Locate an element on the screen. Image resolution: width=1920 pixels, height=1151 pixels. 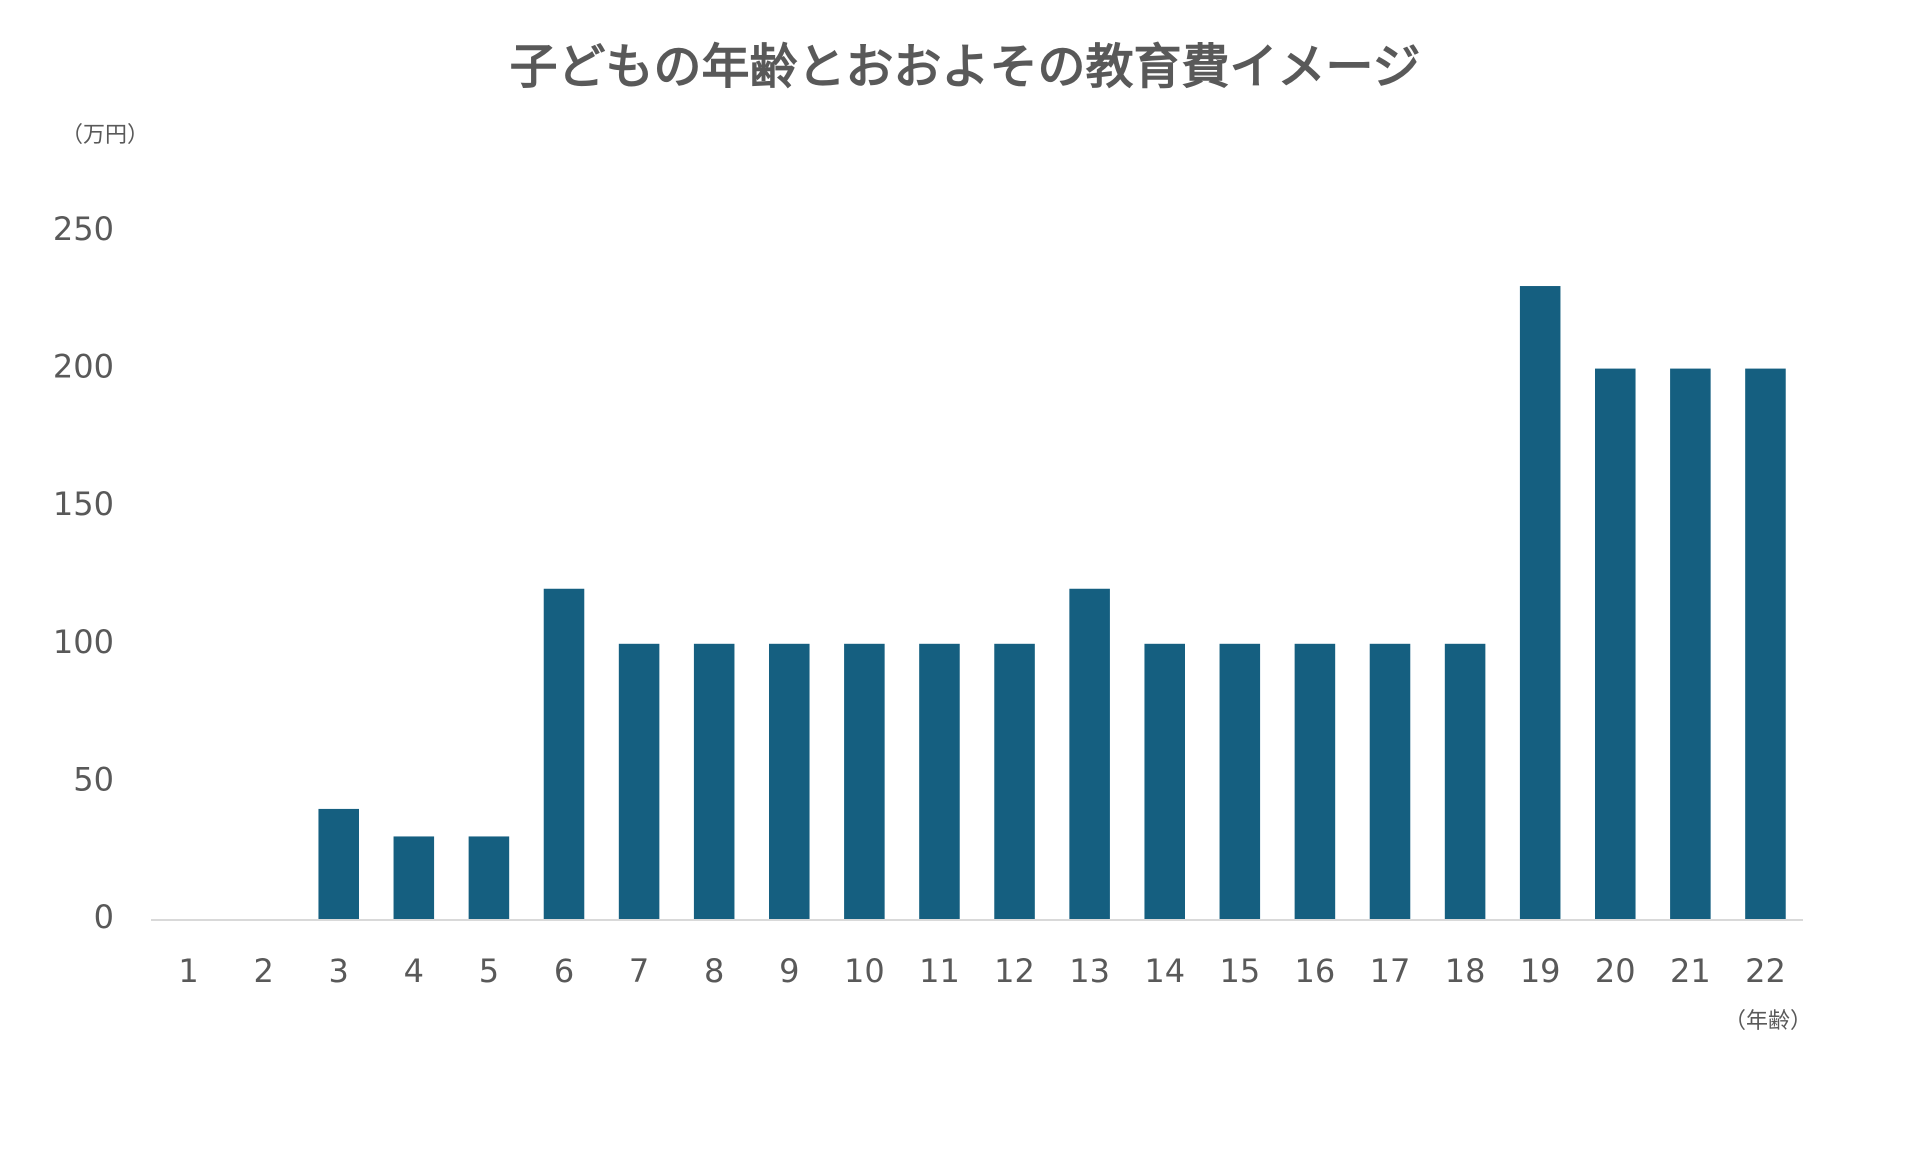
x-tick-label: 7 is located at coordinates (639, 971).